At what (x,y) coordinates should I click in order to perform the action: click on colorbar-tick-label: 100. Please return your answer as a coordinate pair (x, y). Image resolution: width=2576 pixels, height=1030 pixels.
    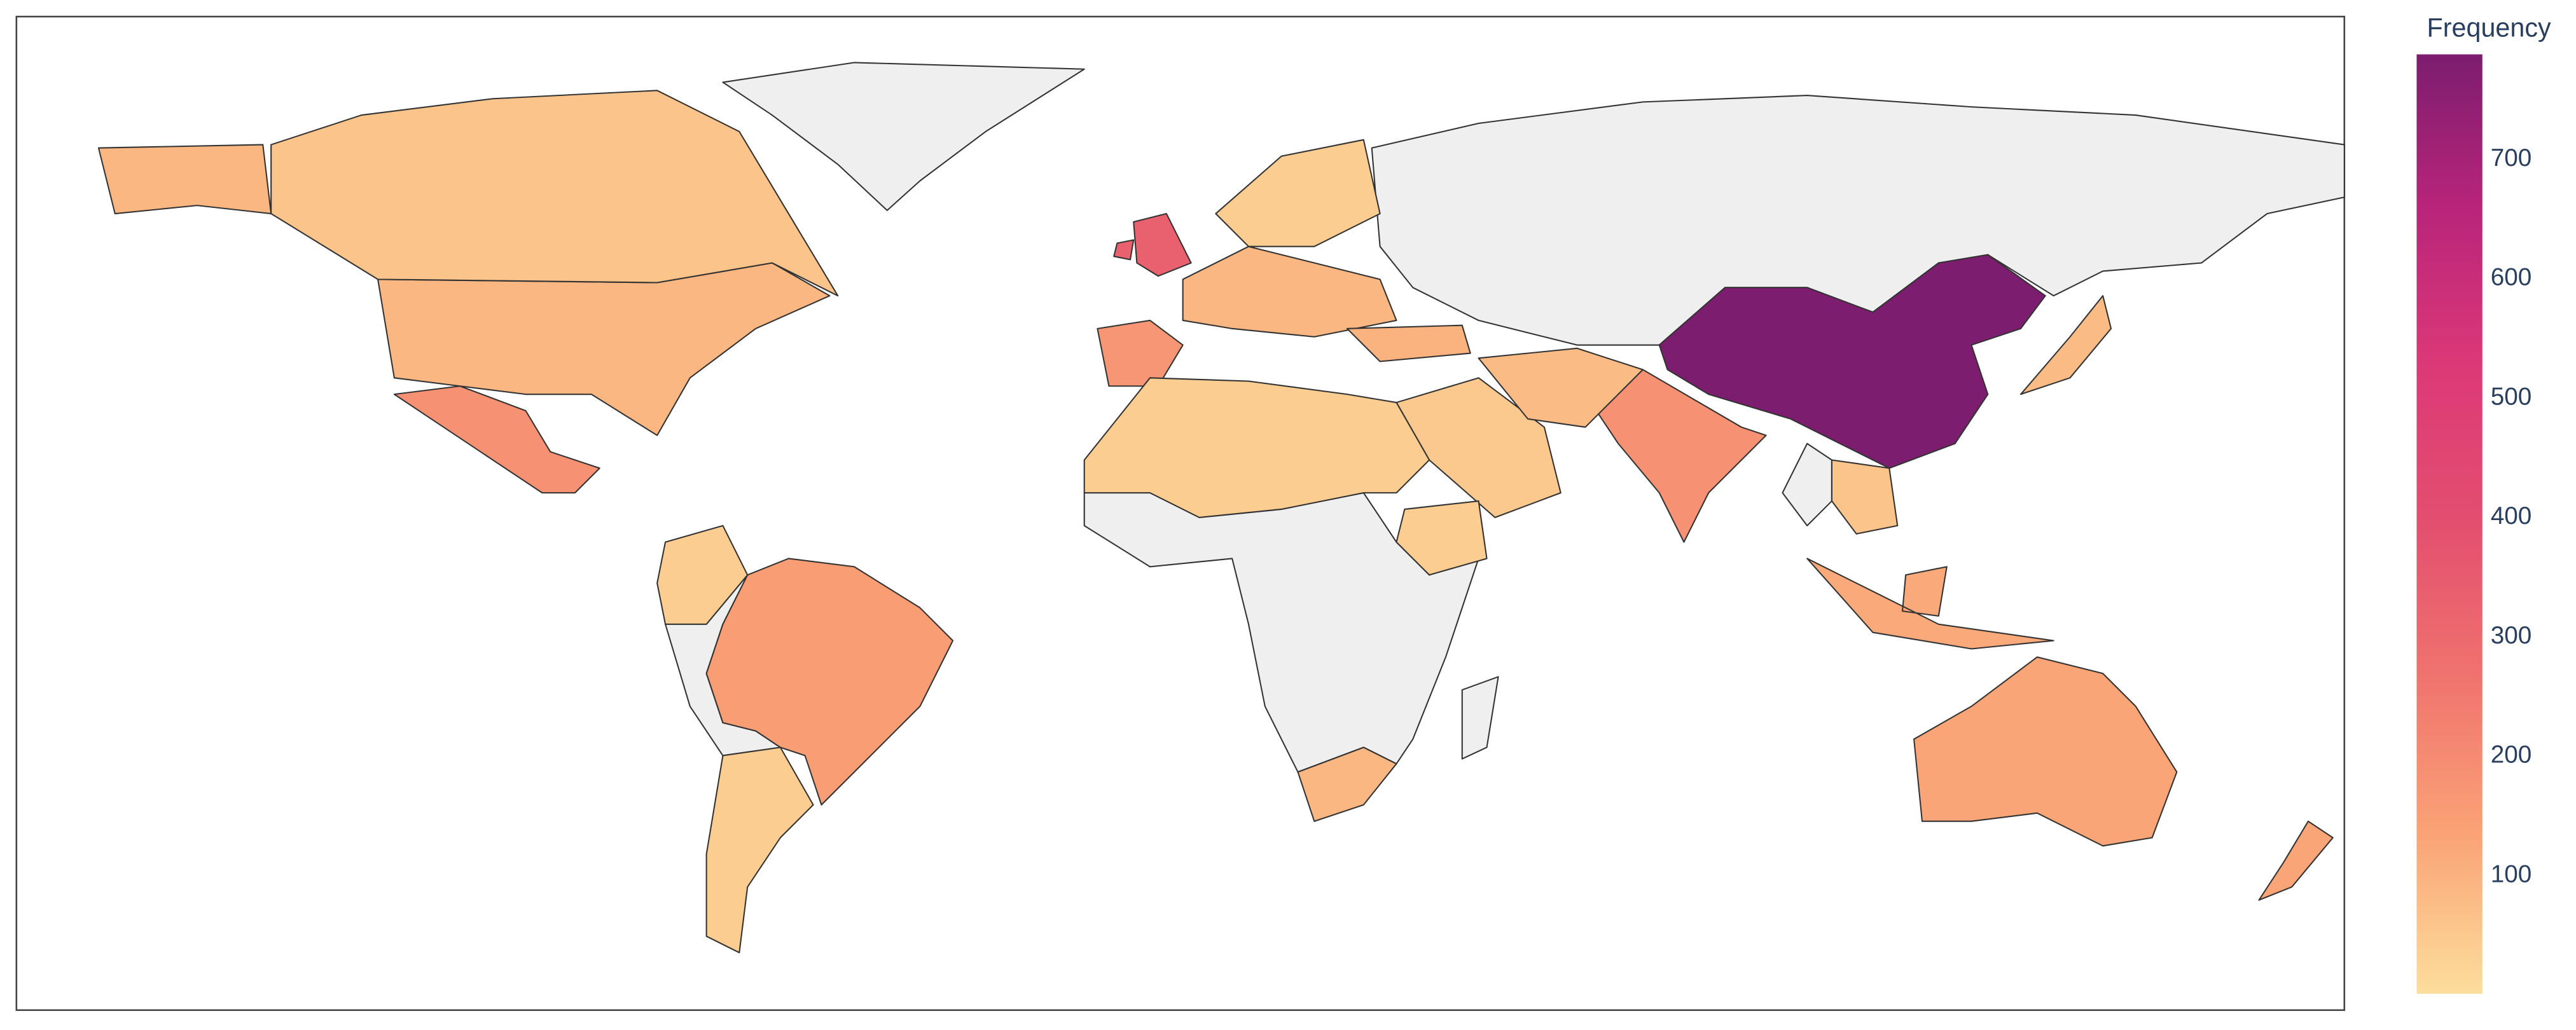
    Looking at the image, I should click on (2511, 874).